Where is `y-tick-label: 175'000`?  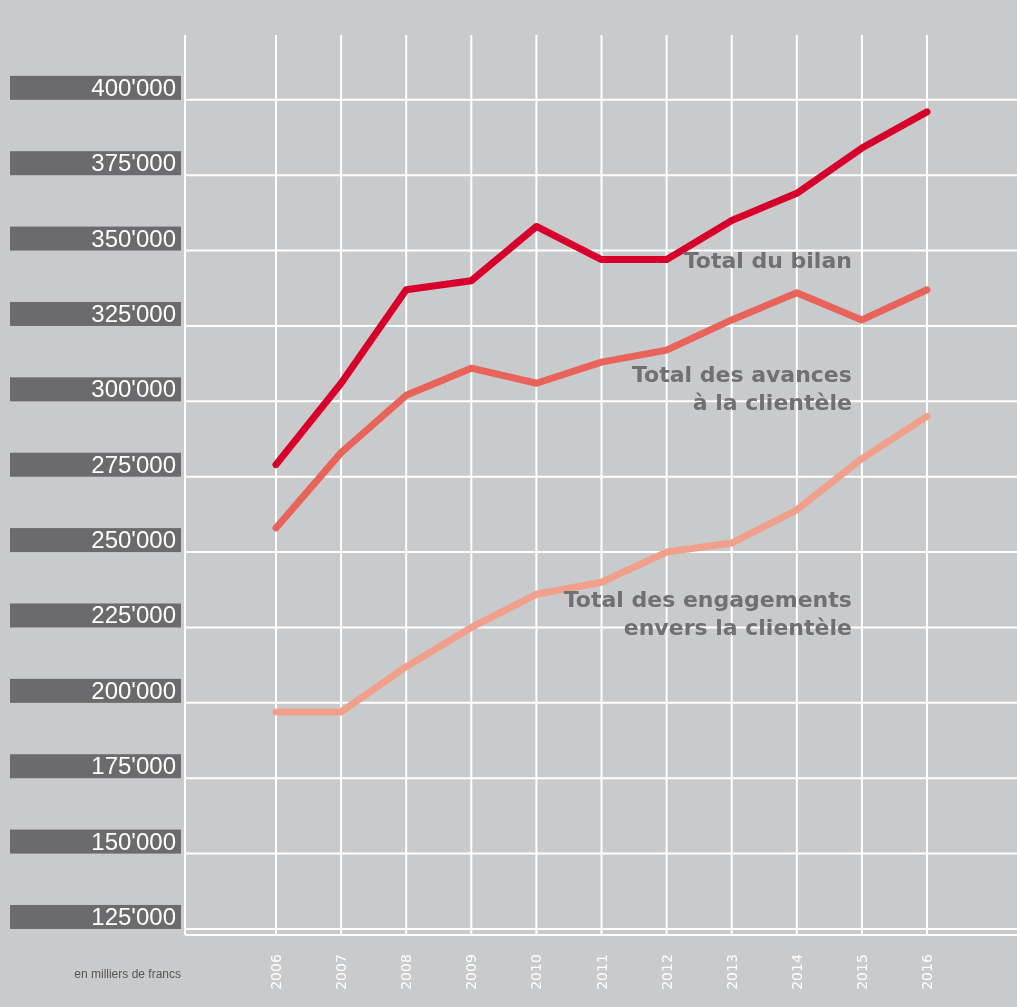 y-tick-label: 175'000 is located at coordinates (133, 766).